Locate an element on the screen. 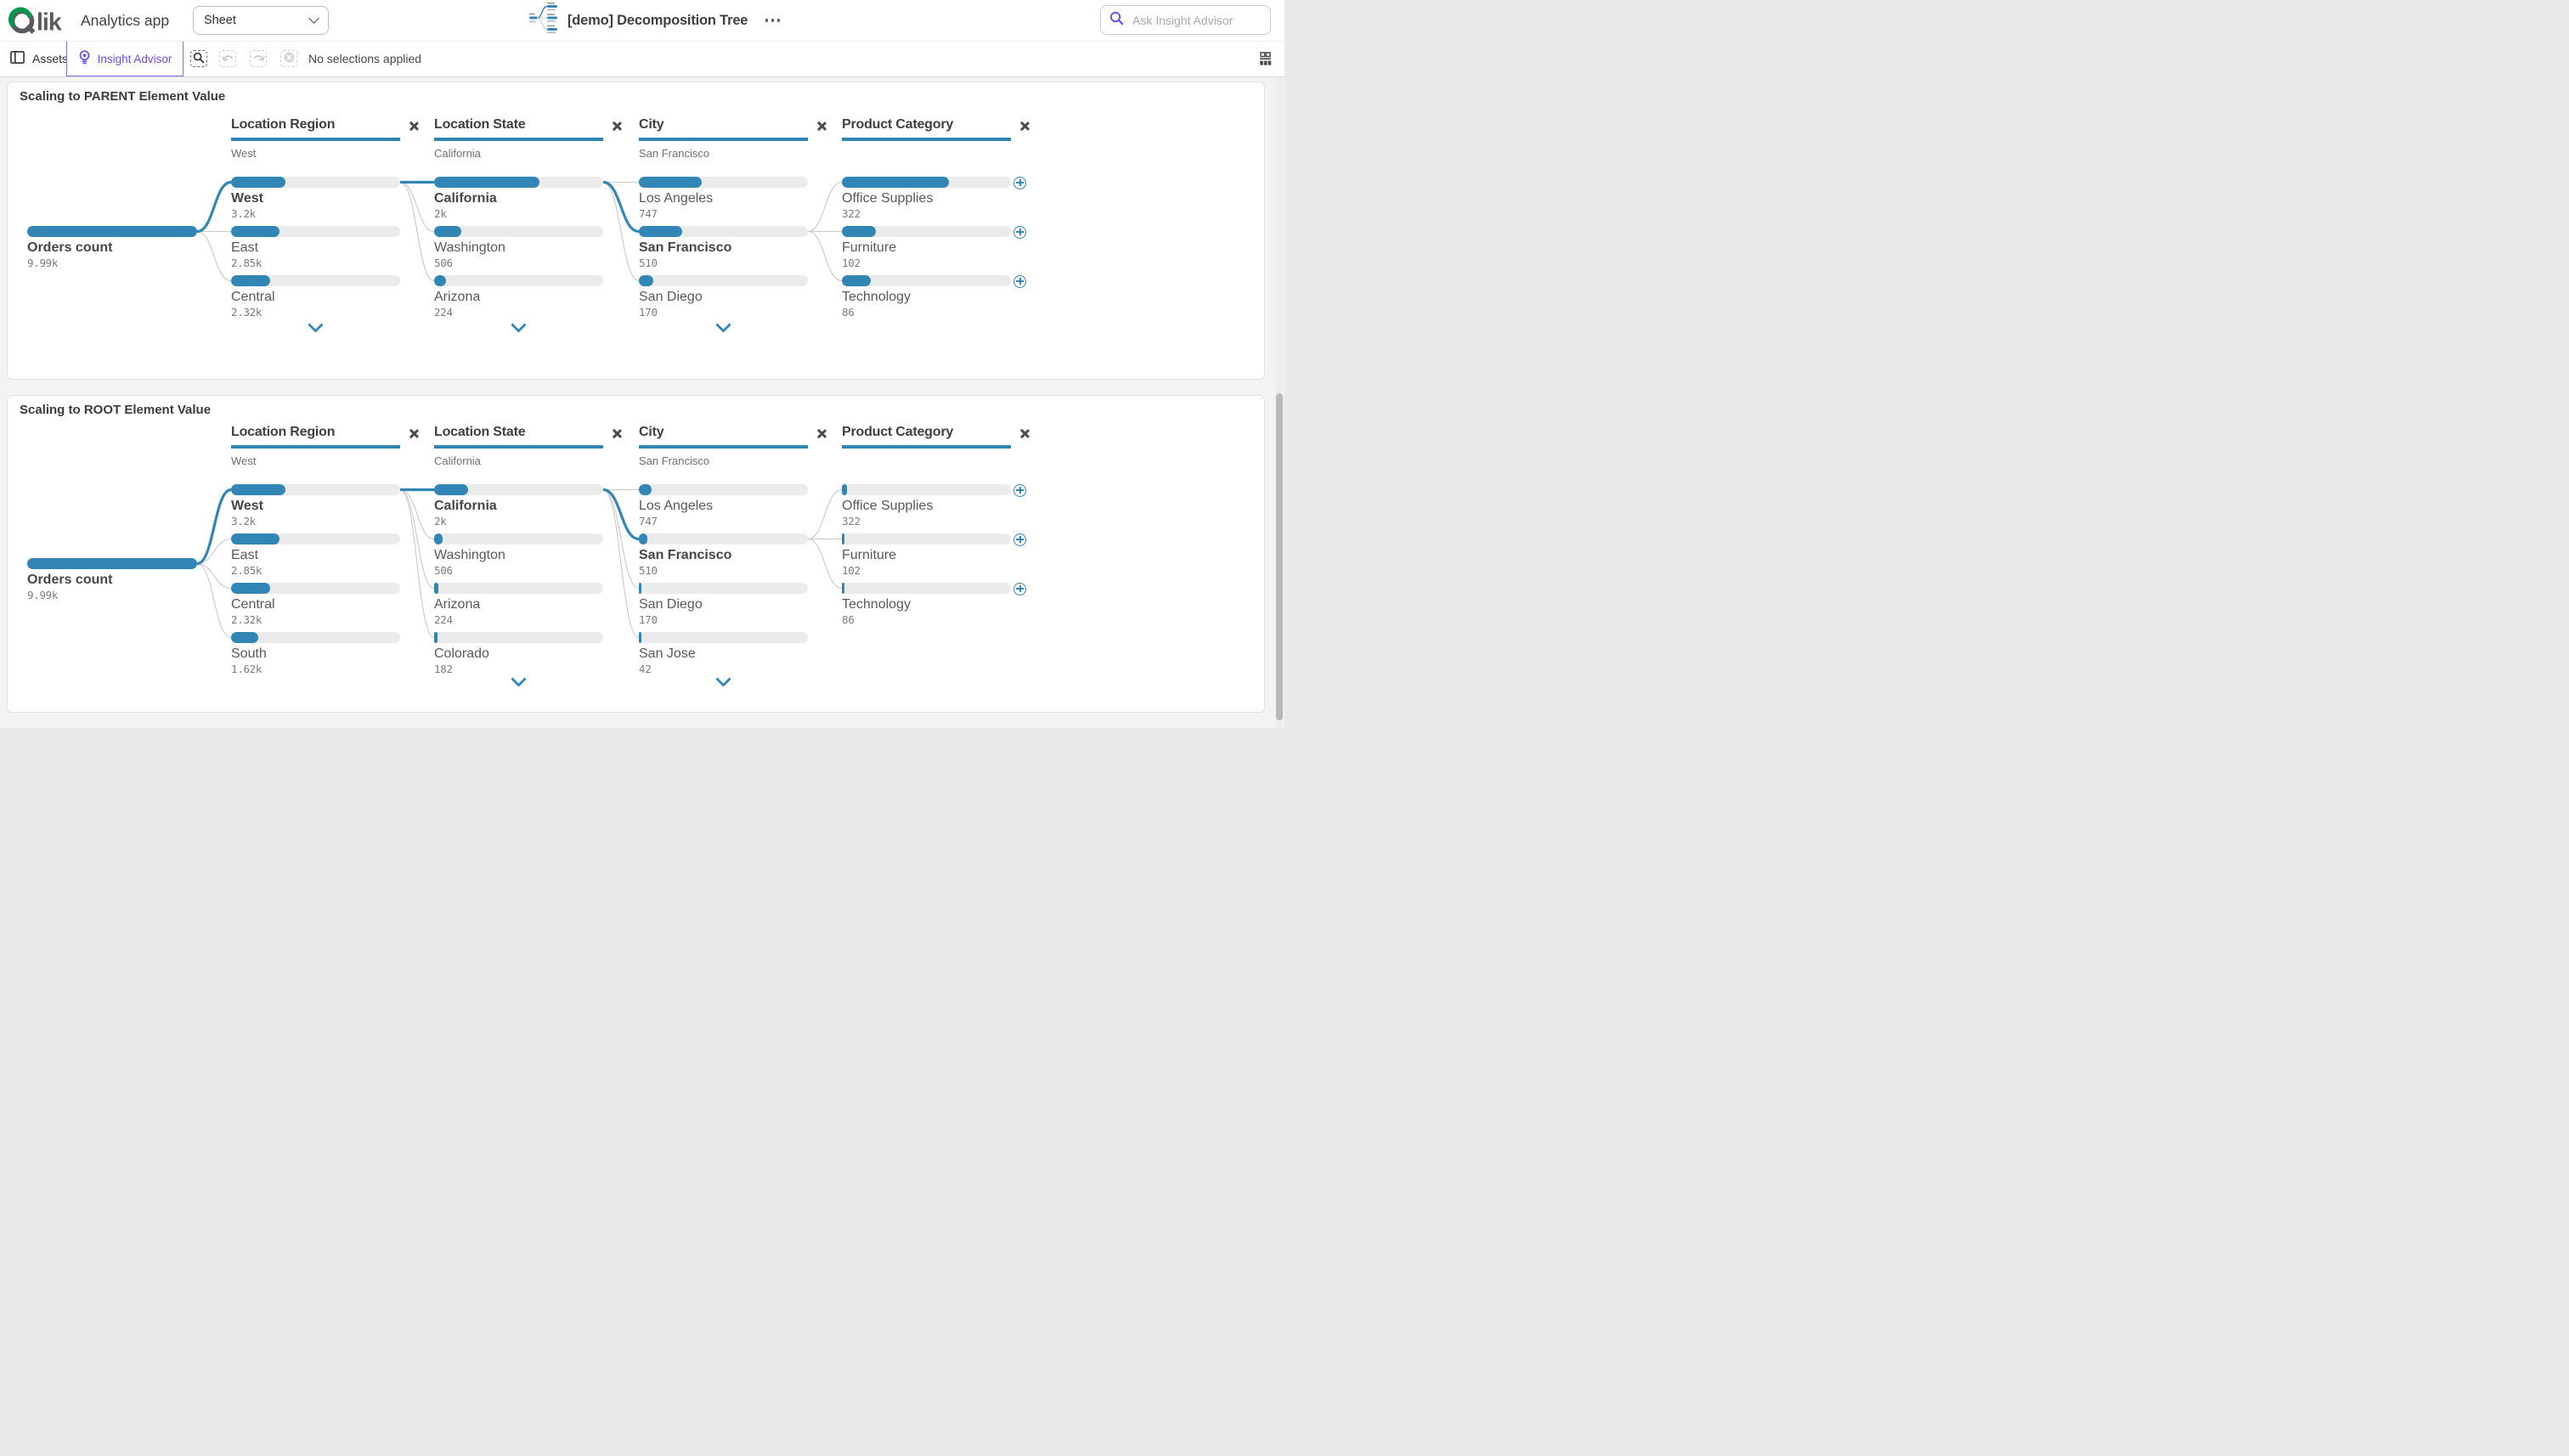 Image resolution: width=2569 pixels, height=1456 pixels. clear-selections-button is located at coordinates (289, 59).